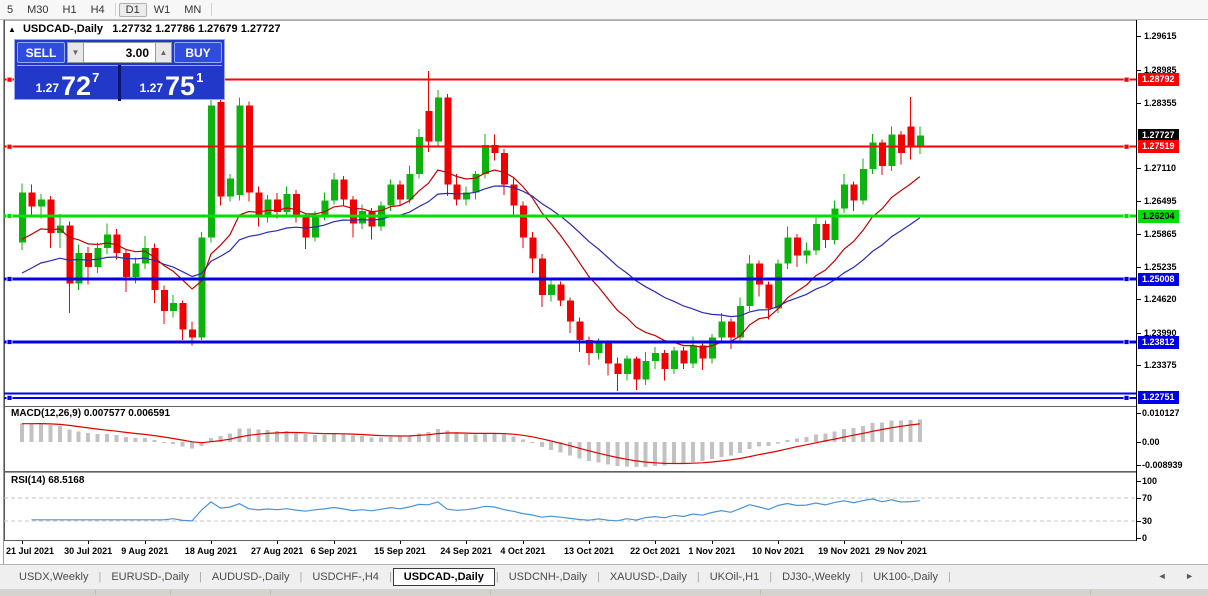 This screenshot has height=596, width=1208. I want to click on tab-xauusd-daily: XAUUSD-,Daily, so click(648, 577).